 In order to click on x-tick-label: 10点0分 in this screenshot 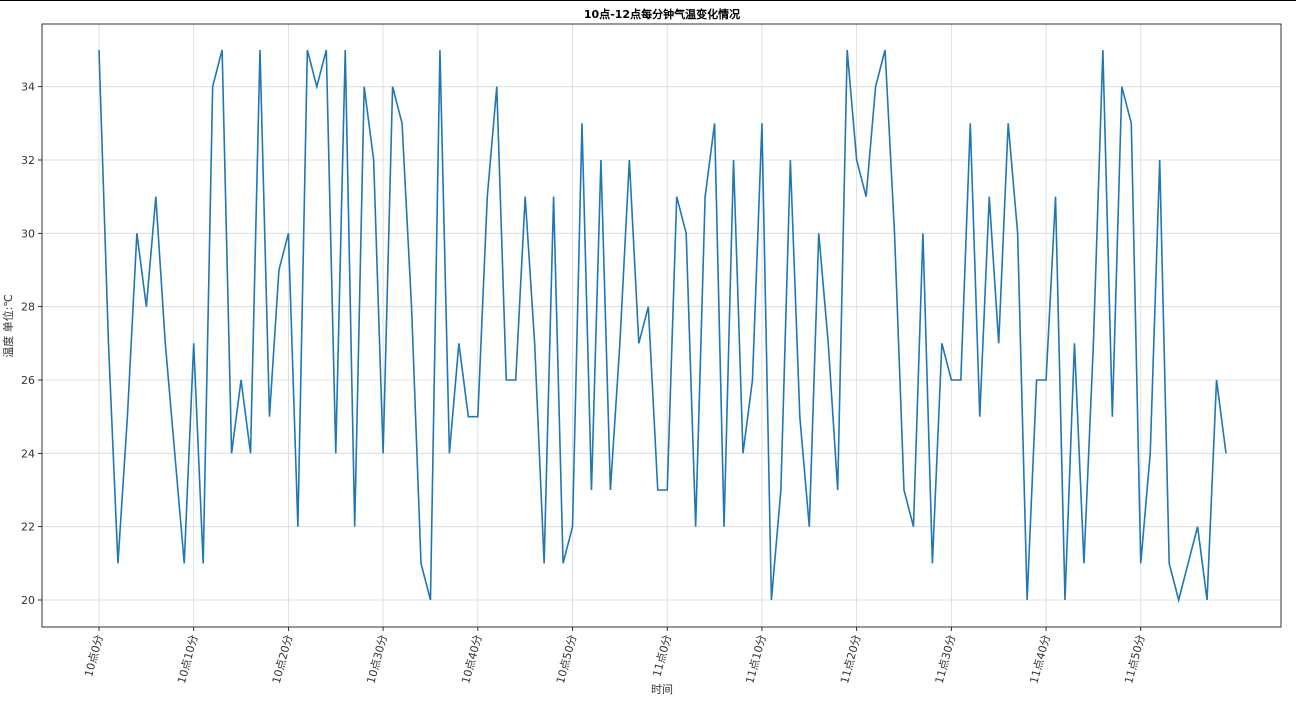, I will do `click(94, 655)`.